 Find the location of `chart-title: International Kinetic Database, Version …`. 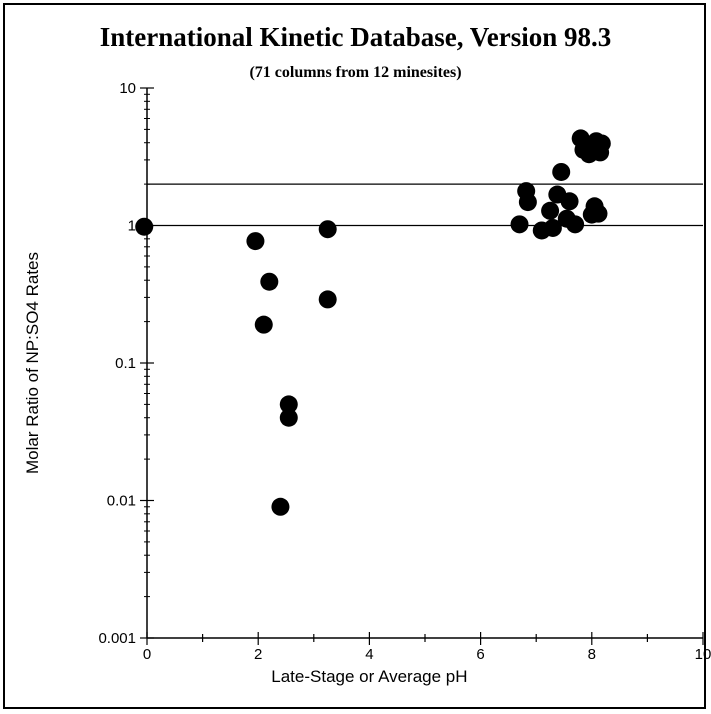

chart-title: International Kinetic Database, Version … is located at coordinates (355, 37).